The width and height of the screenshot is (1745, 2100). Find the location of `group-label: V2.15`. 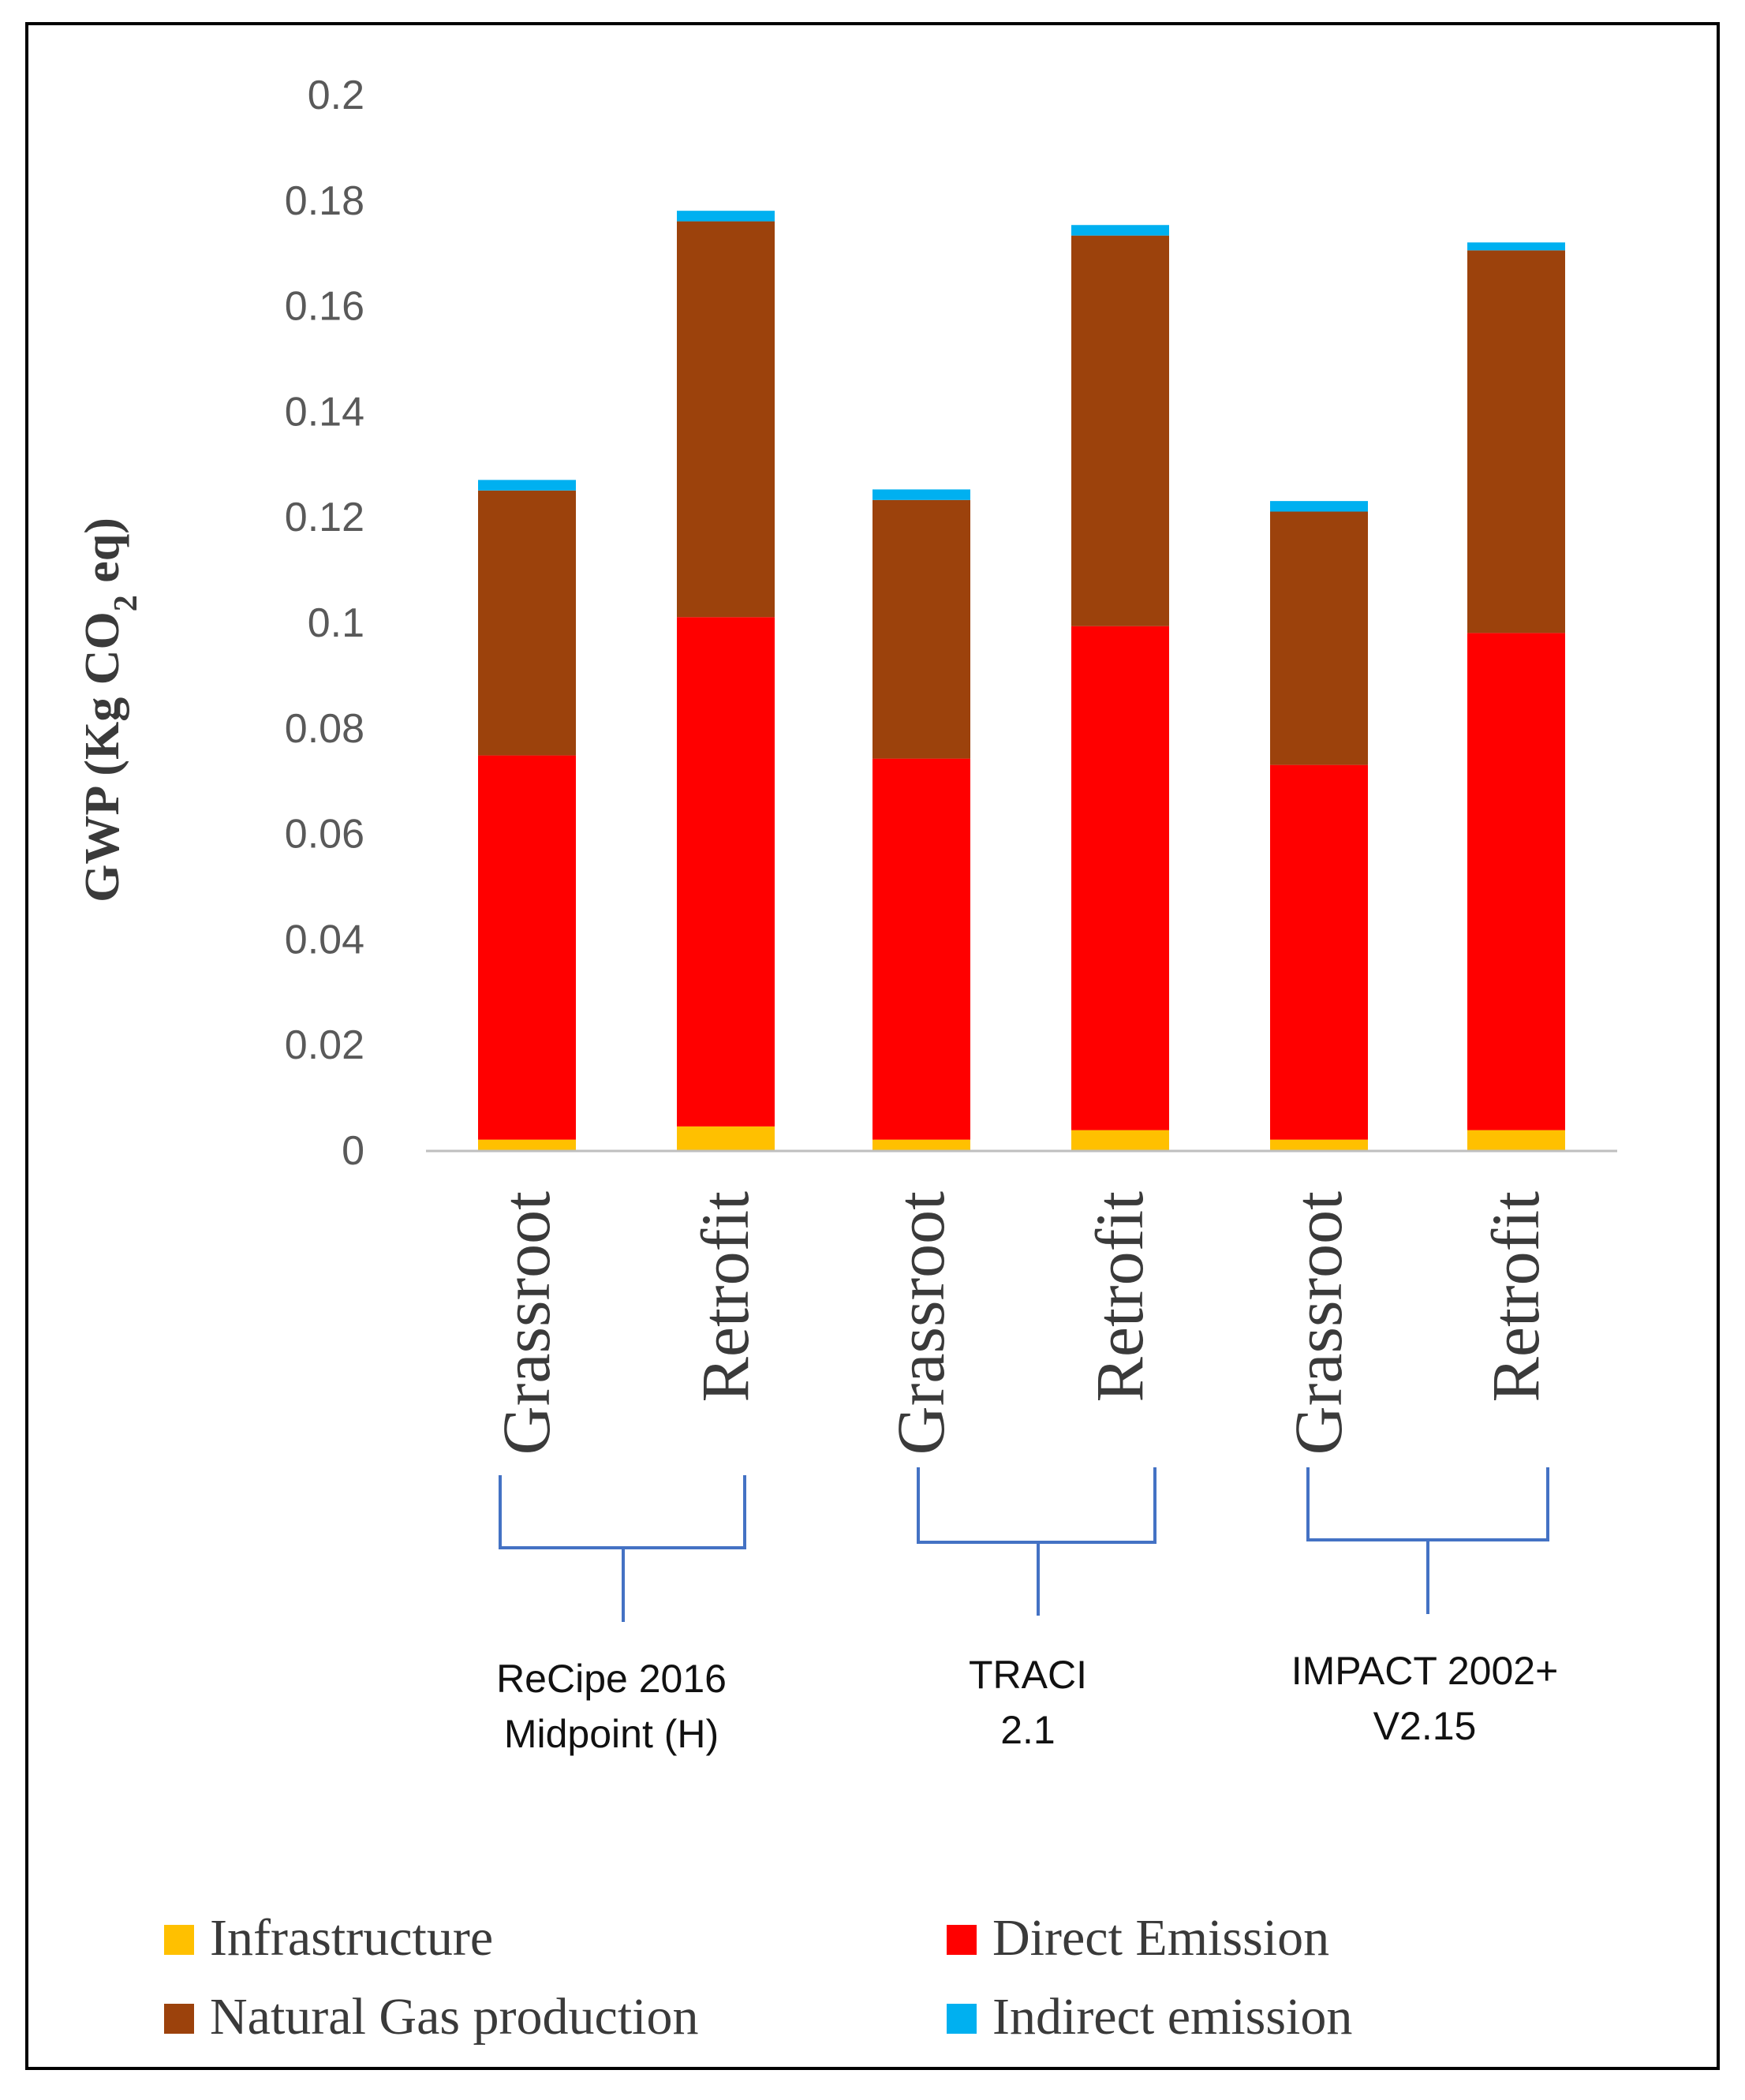

group-label: V2.15 is located at coordinates (1425, 1726).